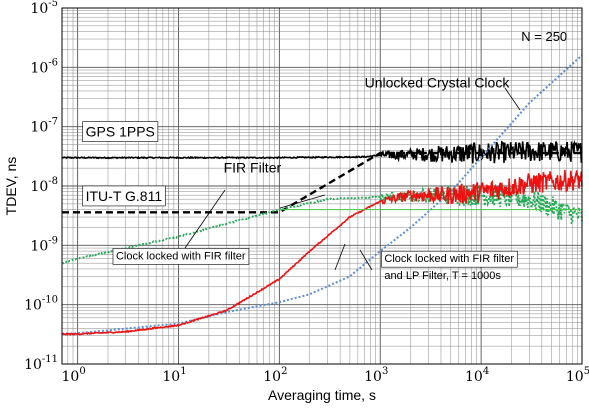 Image resolution: width=589 pixels, height=410 pixels. I want to click on annotation-8: and LP Filter, T = 1000s, so click(442, 276).